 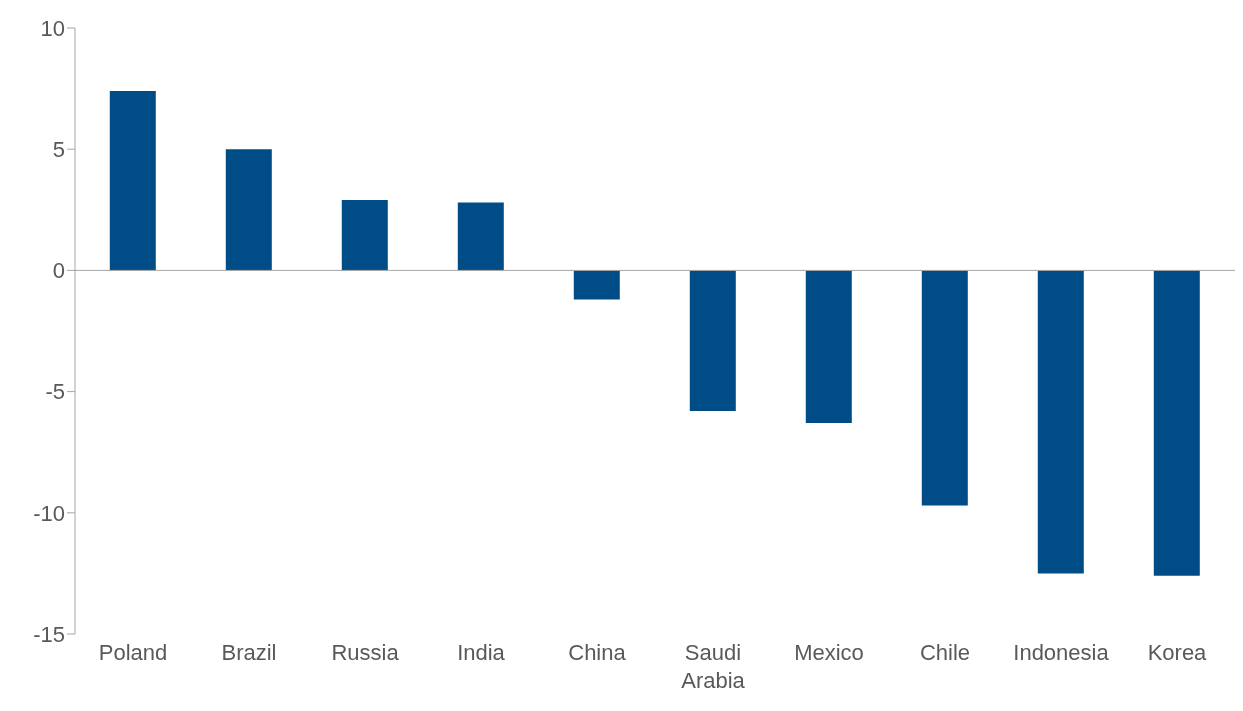 What do you see at coordinates (49, 634) in the screenshot?
I see `y-tick-label: -15` at bounding box center [49, 634].